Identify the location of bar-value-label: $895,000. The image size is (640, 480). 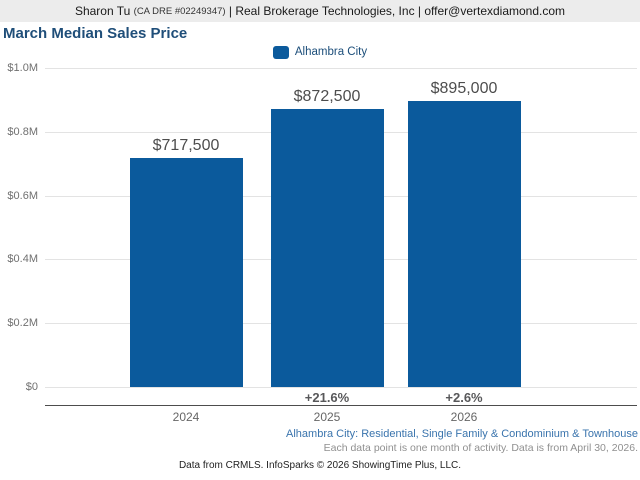
(464, 88).